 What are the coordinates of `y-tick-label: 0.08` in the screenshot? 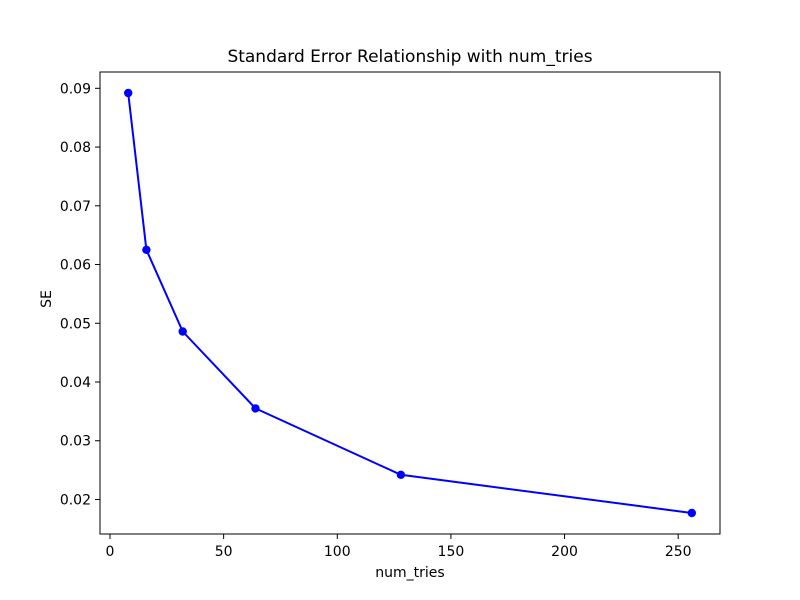 It's located at (75, 148).